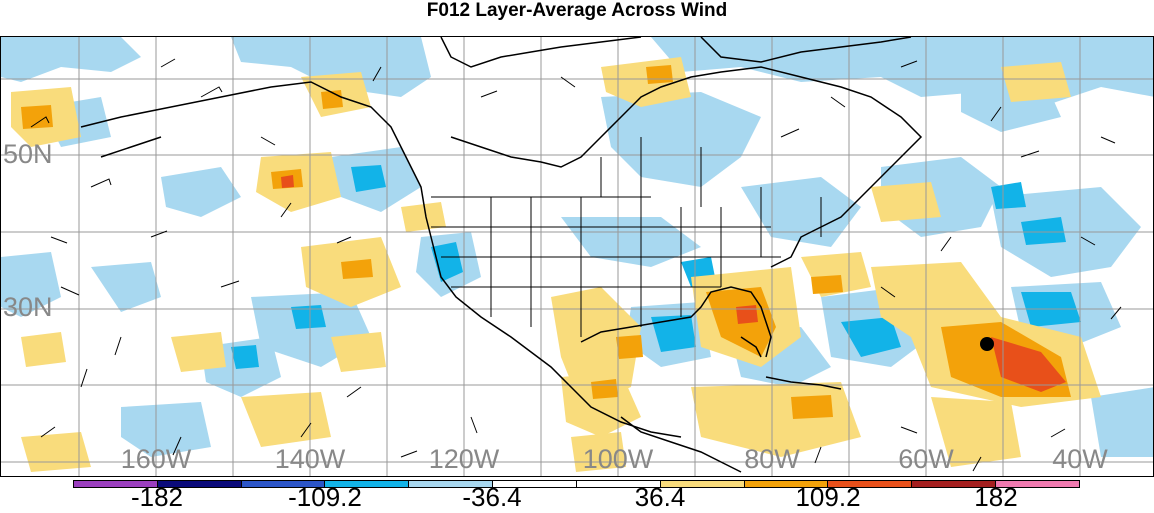 The width and height of the screenshot is (1154, 513). What do you see at coordinates (926, 459) in the screenshot?
I see `lon-label-60w: 60W` at bounding box center [926, 459].